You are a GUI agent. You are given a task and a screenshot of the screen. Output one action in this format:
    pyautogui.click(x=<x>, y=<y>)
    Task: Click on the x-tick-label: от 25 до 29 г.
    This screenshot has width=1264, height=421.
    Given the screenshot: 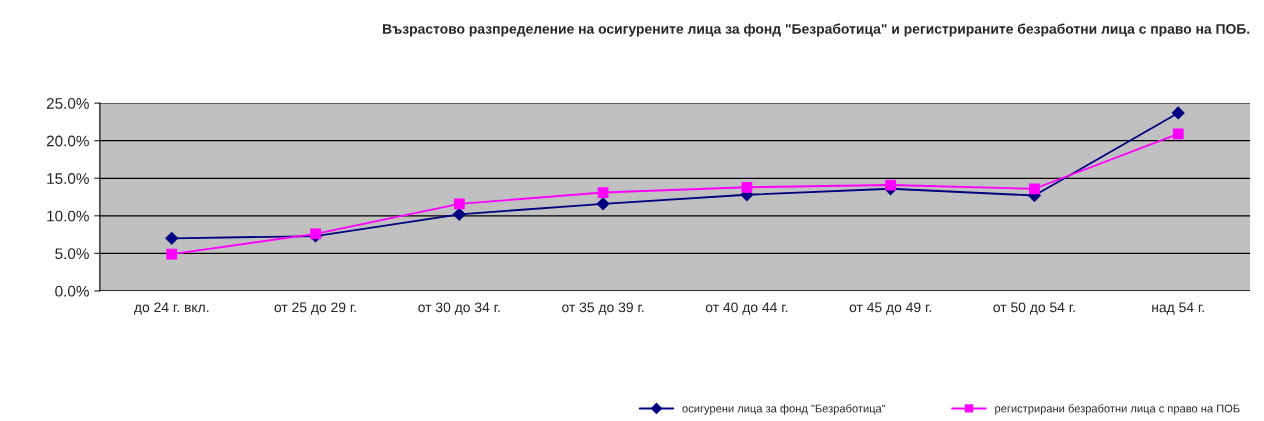 What is the action you would take?
    pyautogui.click(x=315, y=308)
    